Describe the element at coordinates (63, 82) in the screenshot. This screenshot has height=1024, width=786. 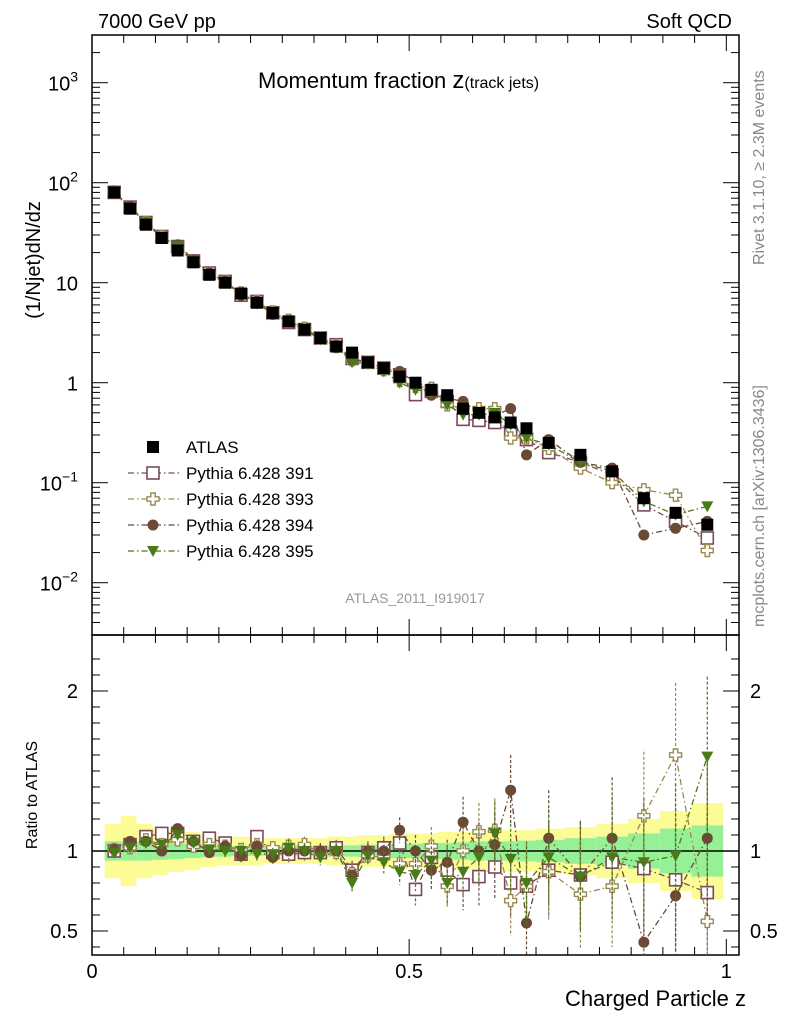
I see `main-y-tick-label: 10³` at that location.